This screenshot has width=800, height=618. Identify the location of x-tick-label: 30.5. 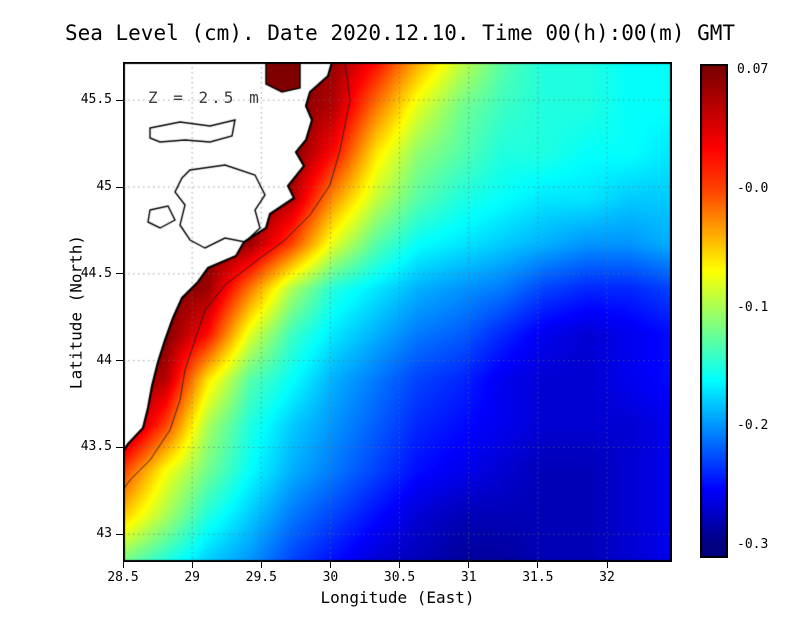
(399, 577).